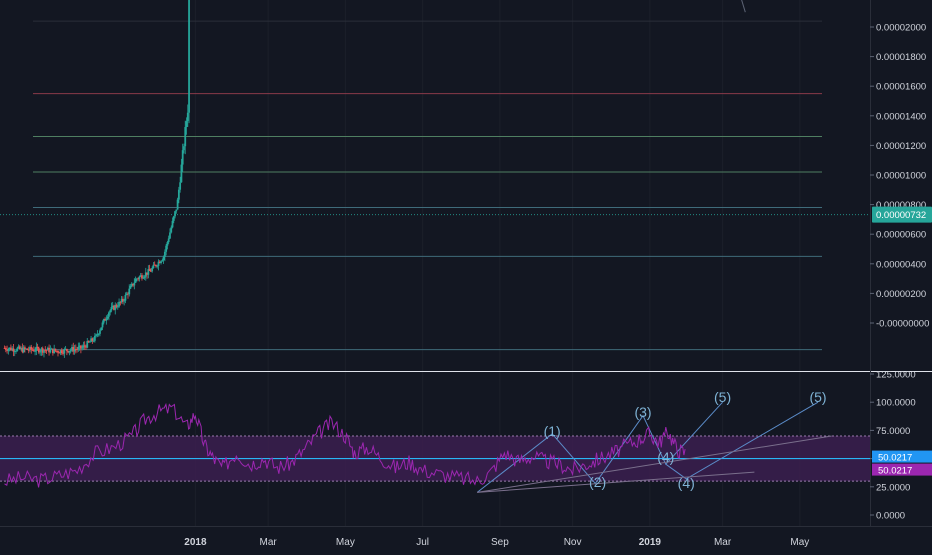 Image resolution: width=932 pixels, height=555 pixels. Describe the element at coordinates (723, 542) in the screenshot. I see `x-tick-label: Mar` at that location.